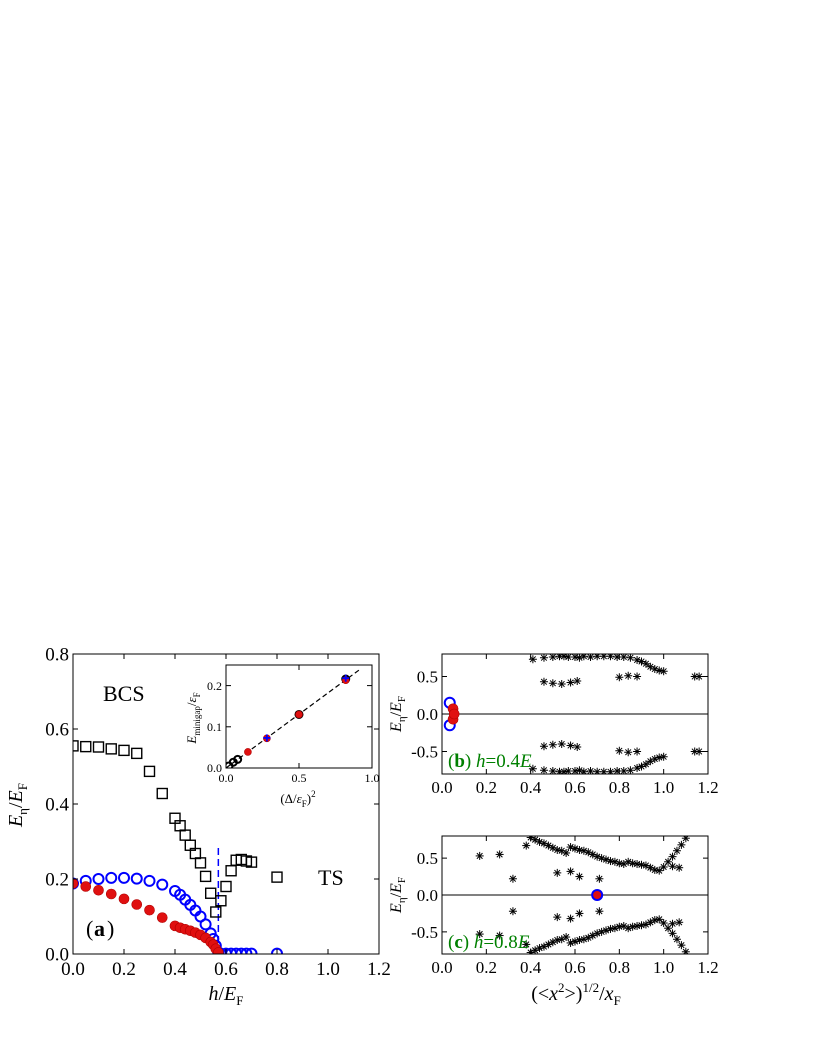 The height and width of the screenshot is (1053, 814). I want to click on x-tick-label: 0.2, so click(124, 969).